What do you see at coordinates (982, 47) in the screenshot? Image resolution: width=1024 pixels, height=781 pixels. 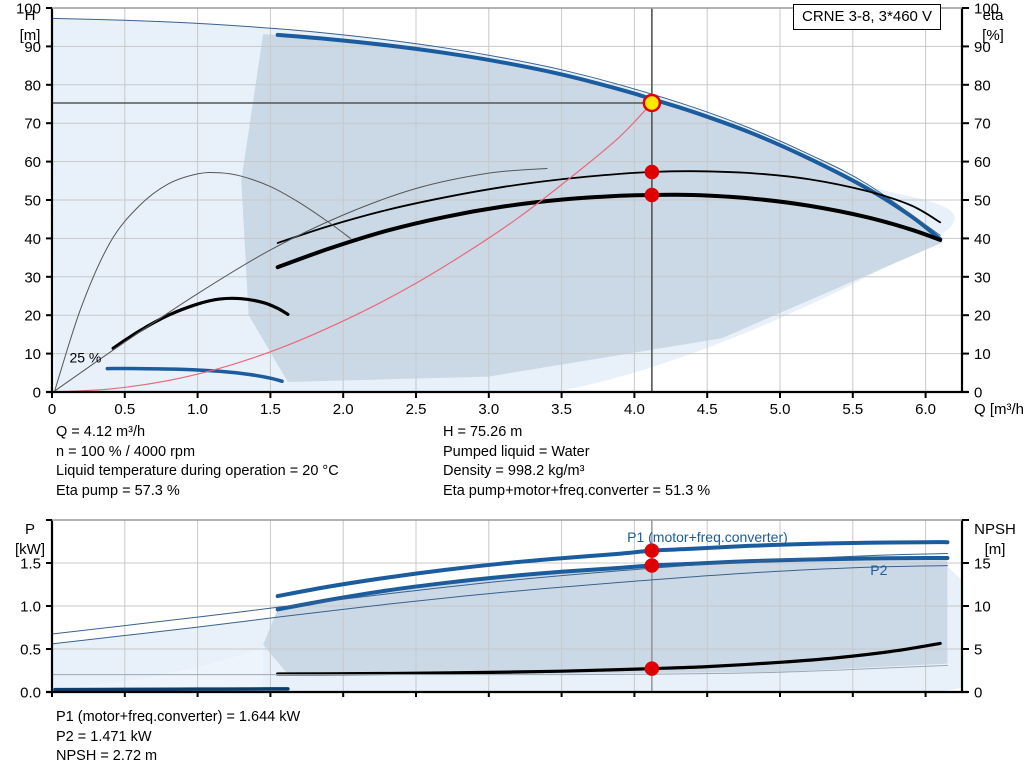 I see `tick-label-right: 90` at bounding box center [982, 47].